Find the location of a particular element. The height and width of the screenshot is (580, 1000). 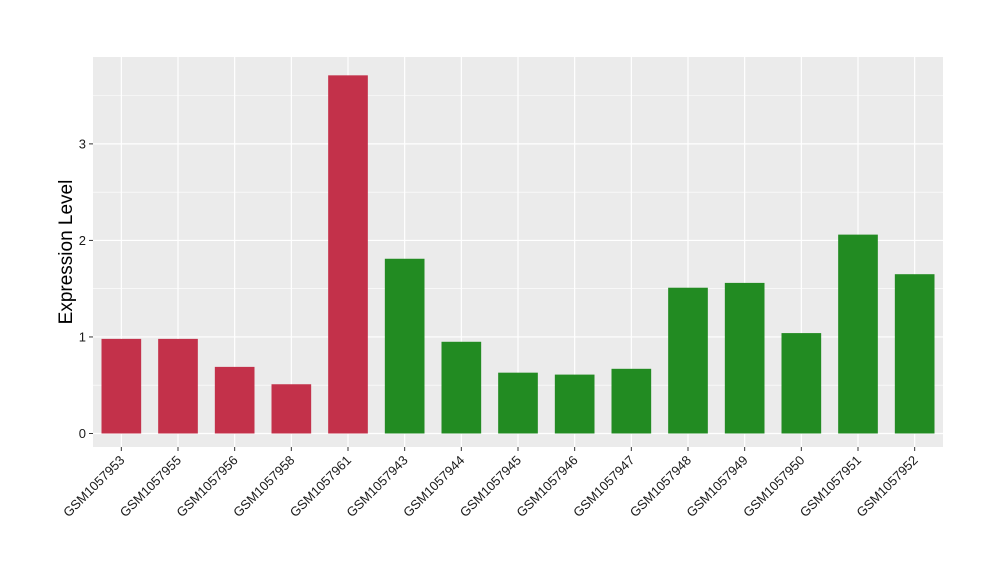

y-tick-label: 3 is located at coordinates (82, 143).